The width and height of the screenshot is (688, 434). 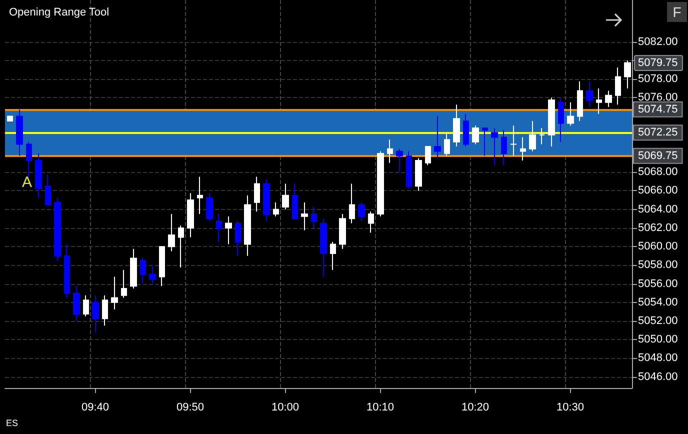 What do you see at coordinates (95, 408) in the screenshot?
I see `x-tick-label: 09:40` at bounding box center [95, 408].